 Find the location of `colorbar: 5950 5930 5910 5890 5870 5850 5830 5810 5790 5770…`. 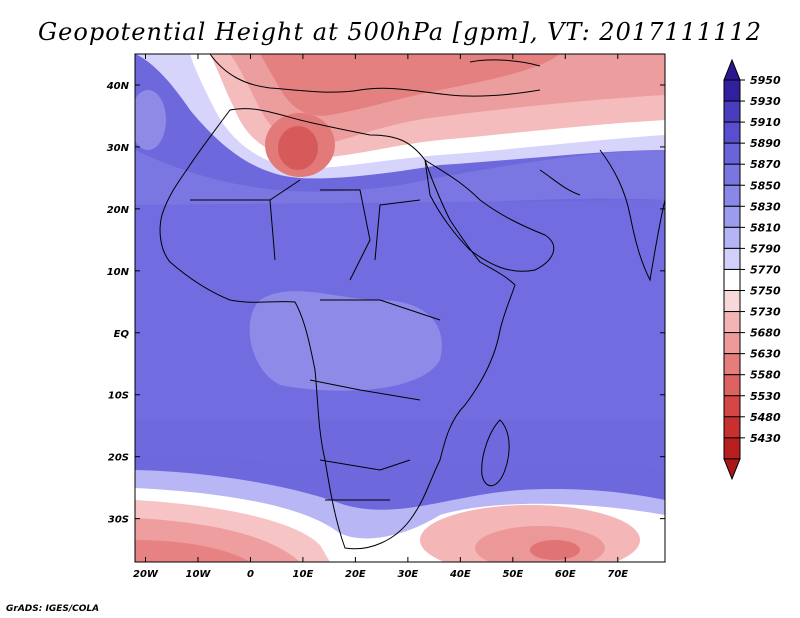

colorbar: 5950 5930 5910 5890 5870 5850 5830 5810 5790 5770… is located at coordinates (752, 269).